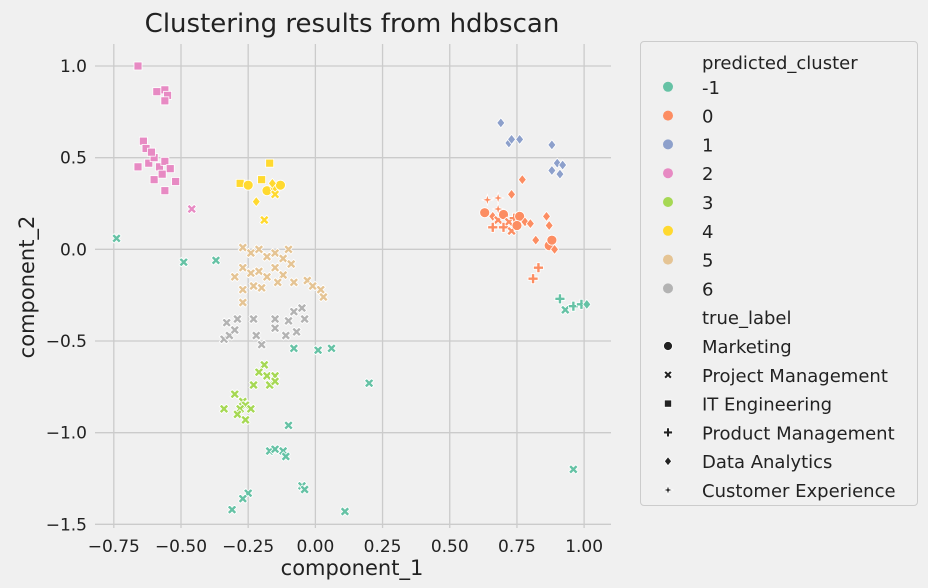  Describe the element at coordinates (315, 547) in the screenshot. I see `x-tick-label: 0.00` at that location.